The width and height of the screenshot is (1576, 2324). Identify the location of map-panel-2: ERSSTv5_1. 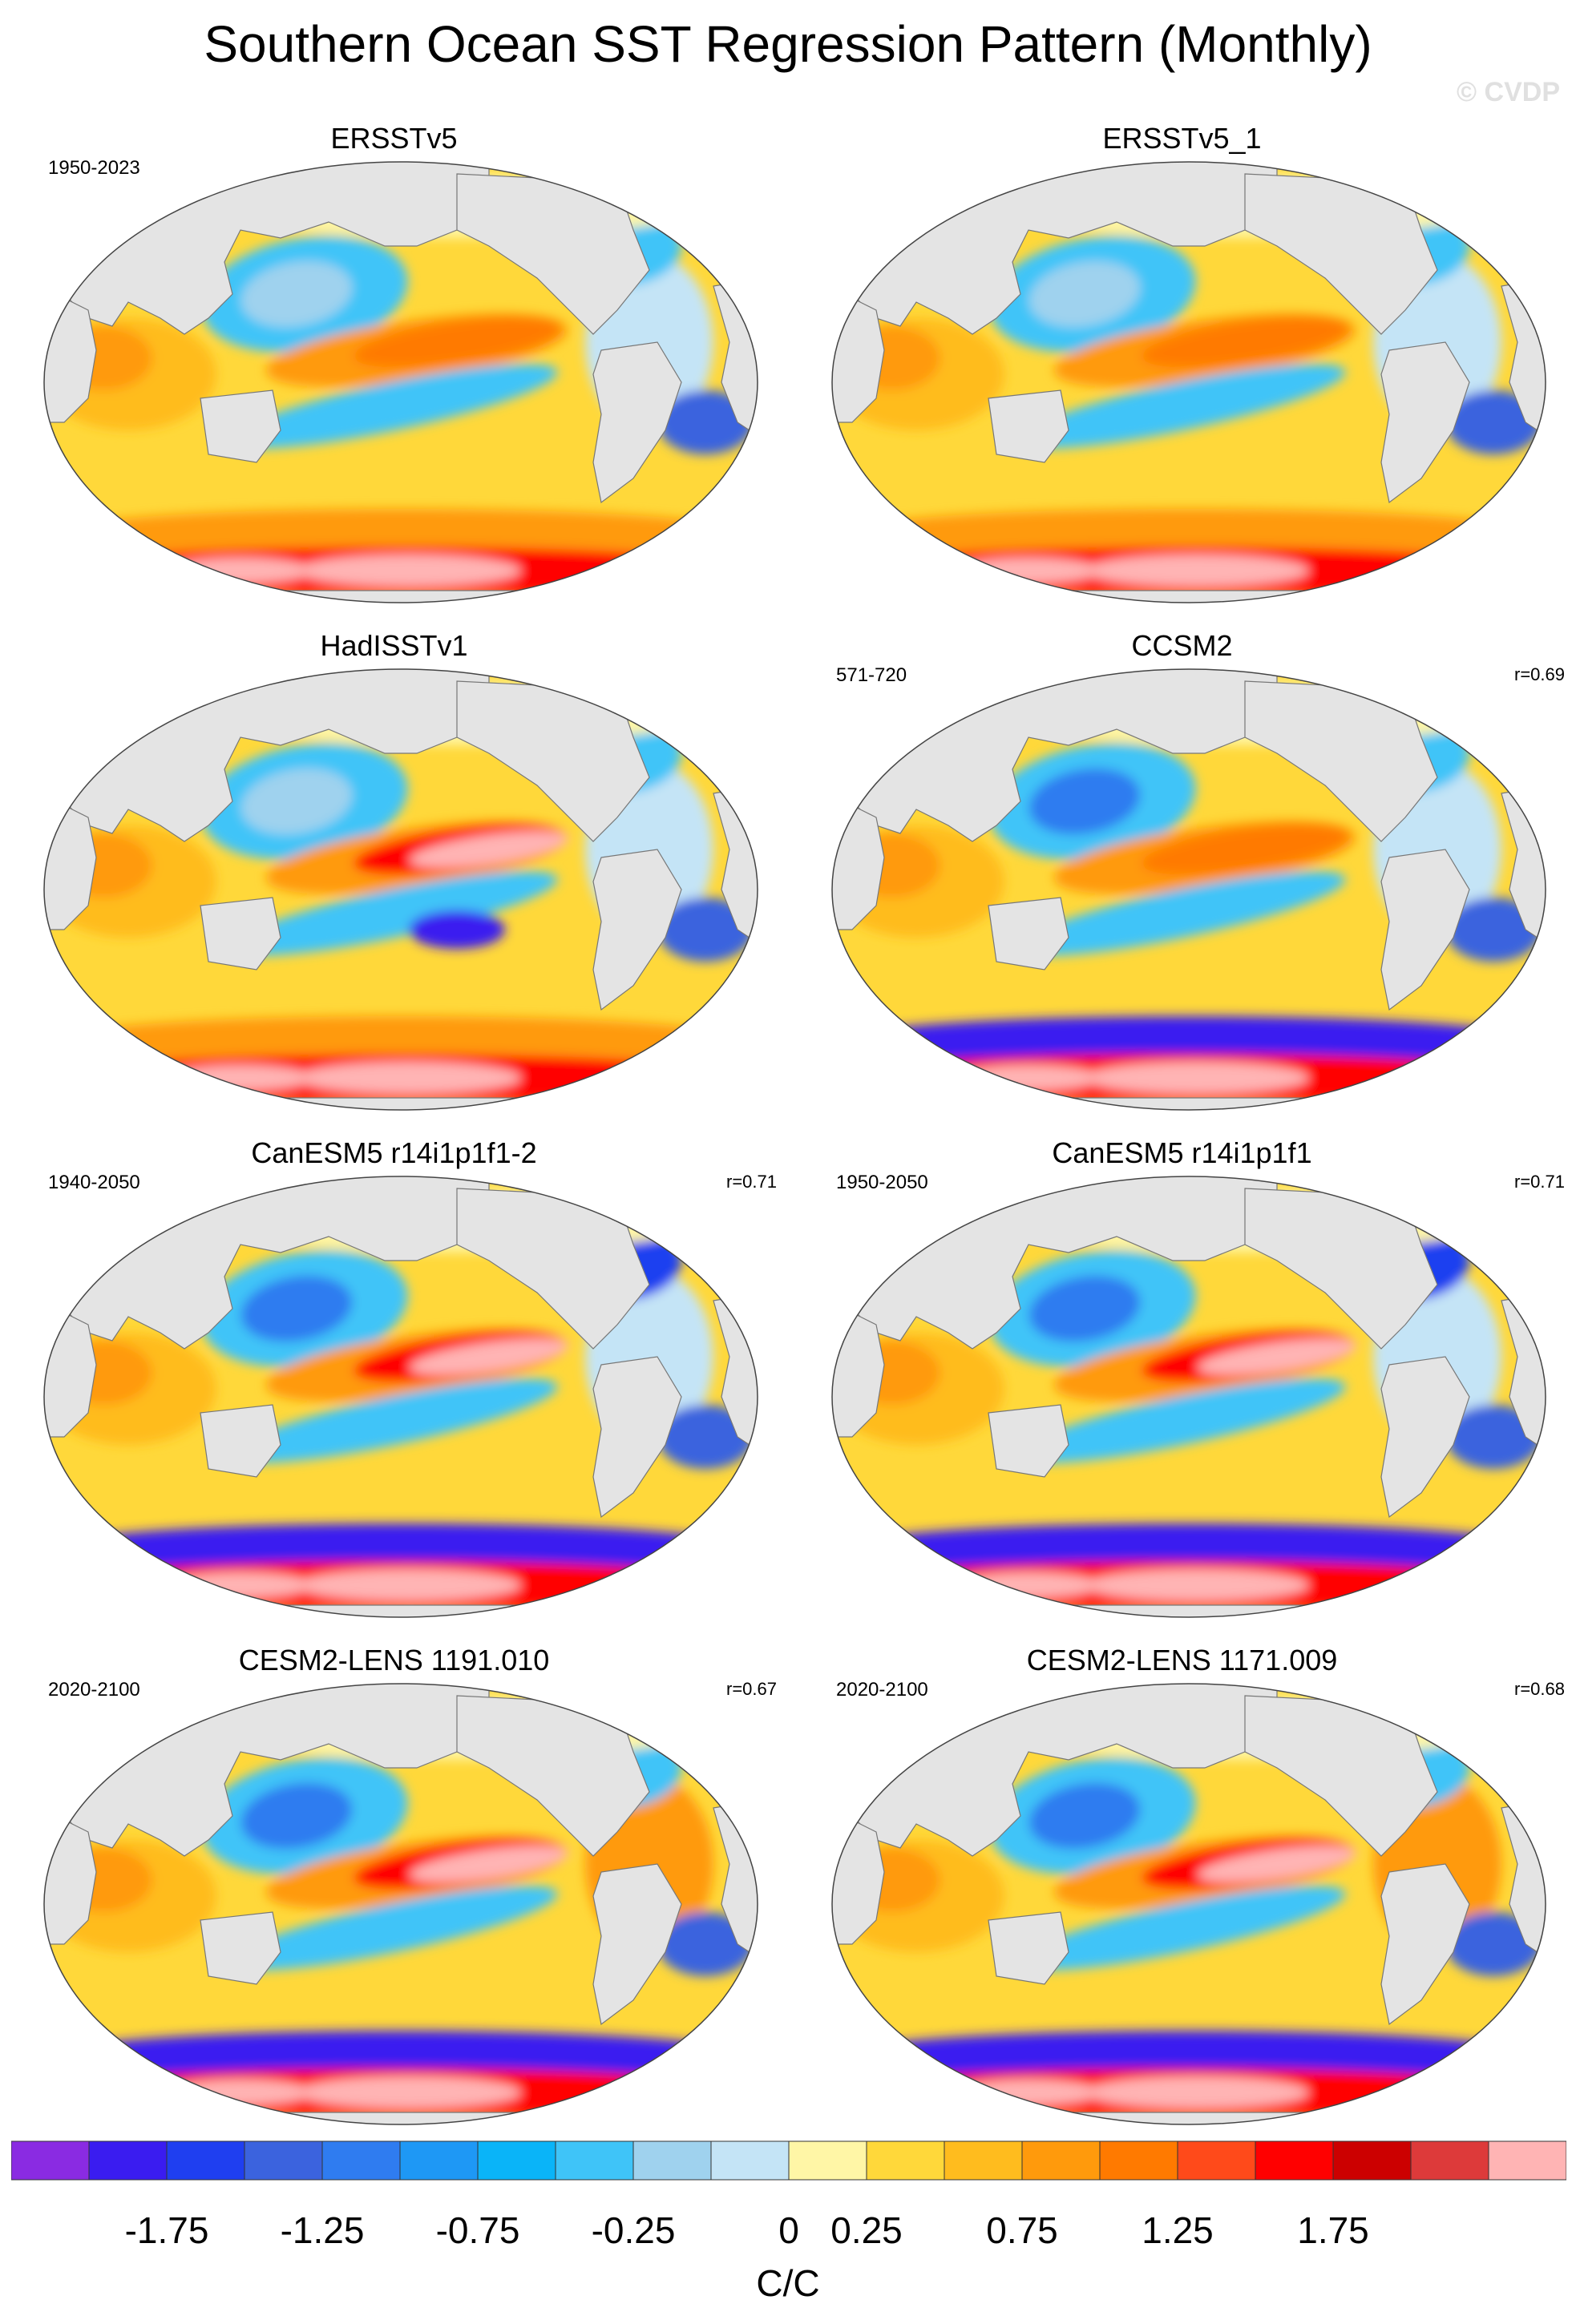
(1182, 376).